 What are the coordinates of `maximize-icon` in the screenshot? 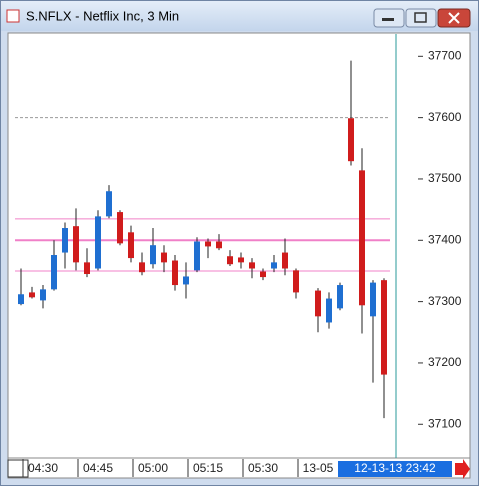 It's located at (420, 17).